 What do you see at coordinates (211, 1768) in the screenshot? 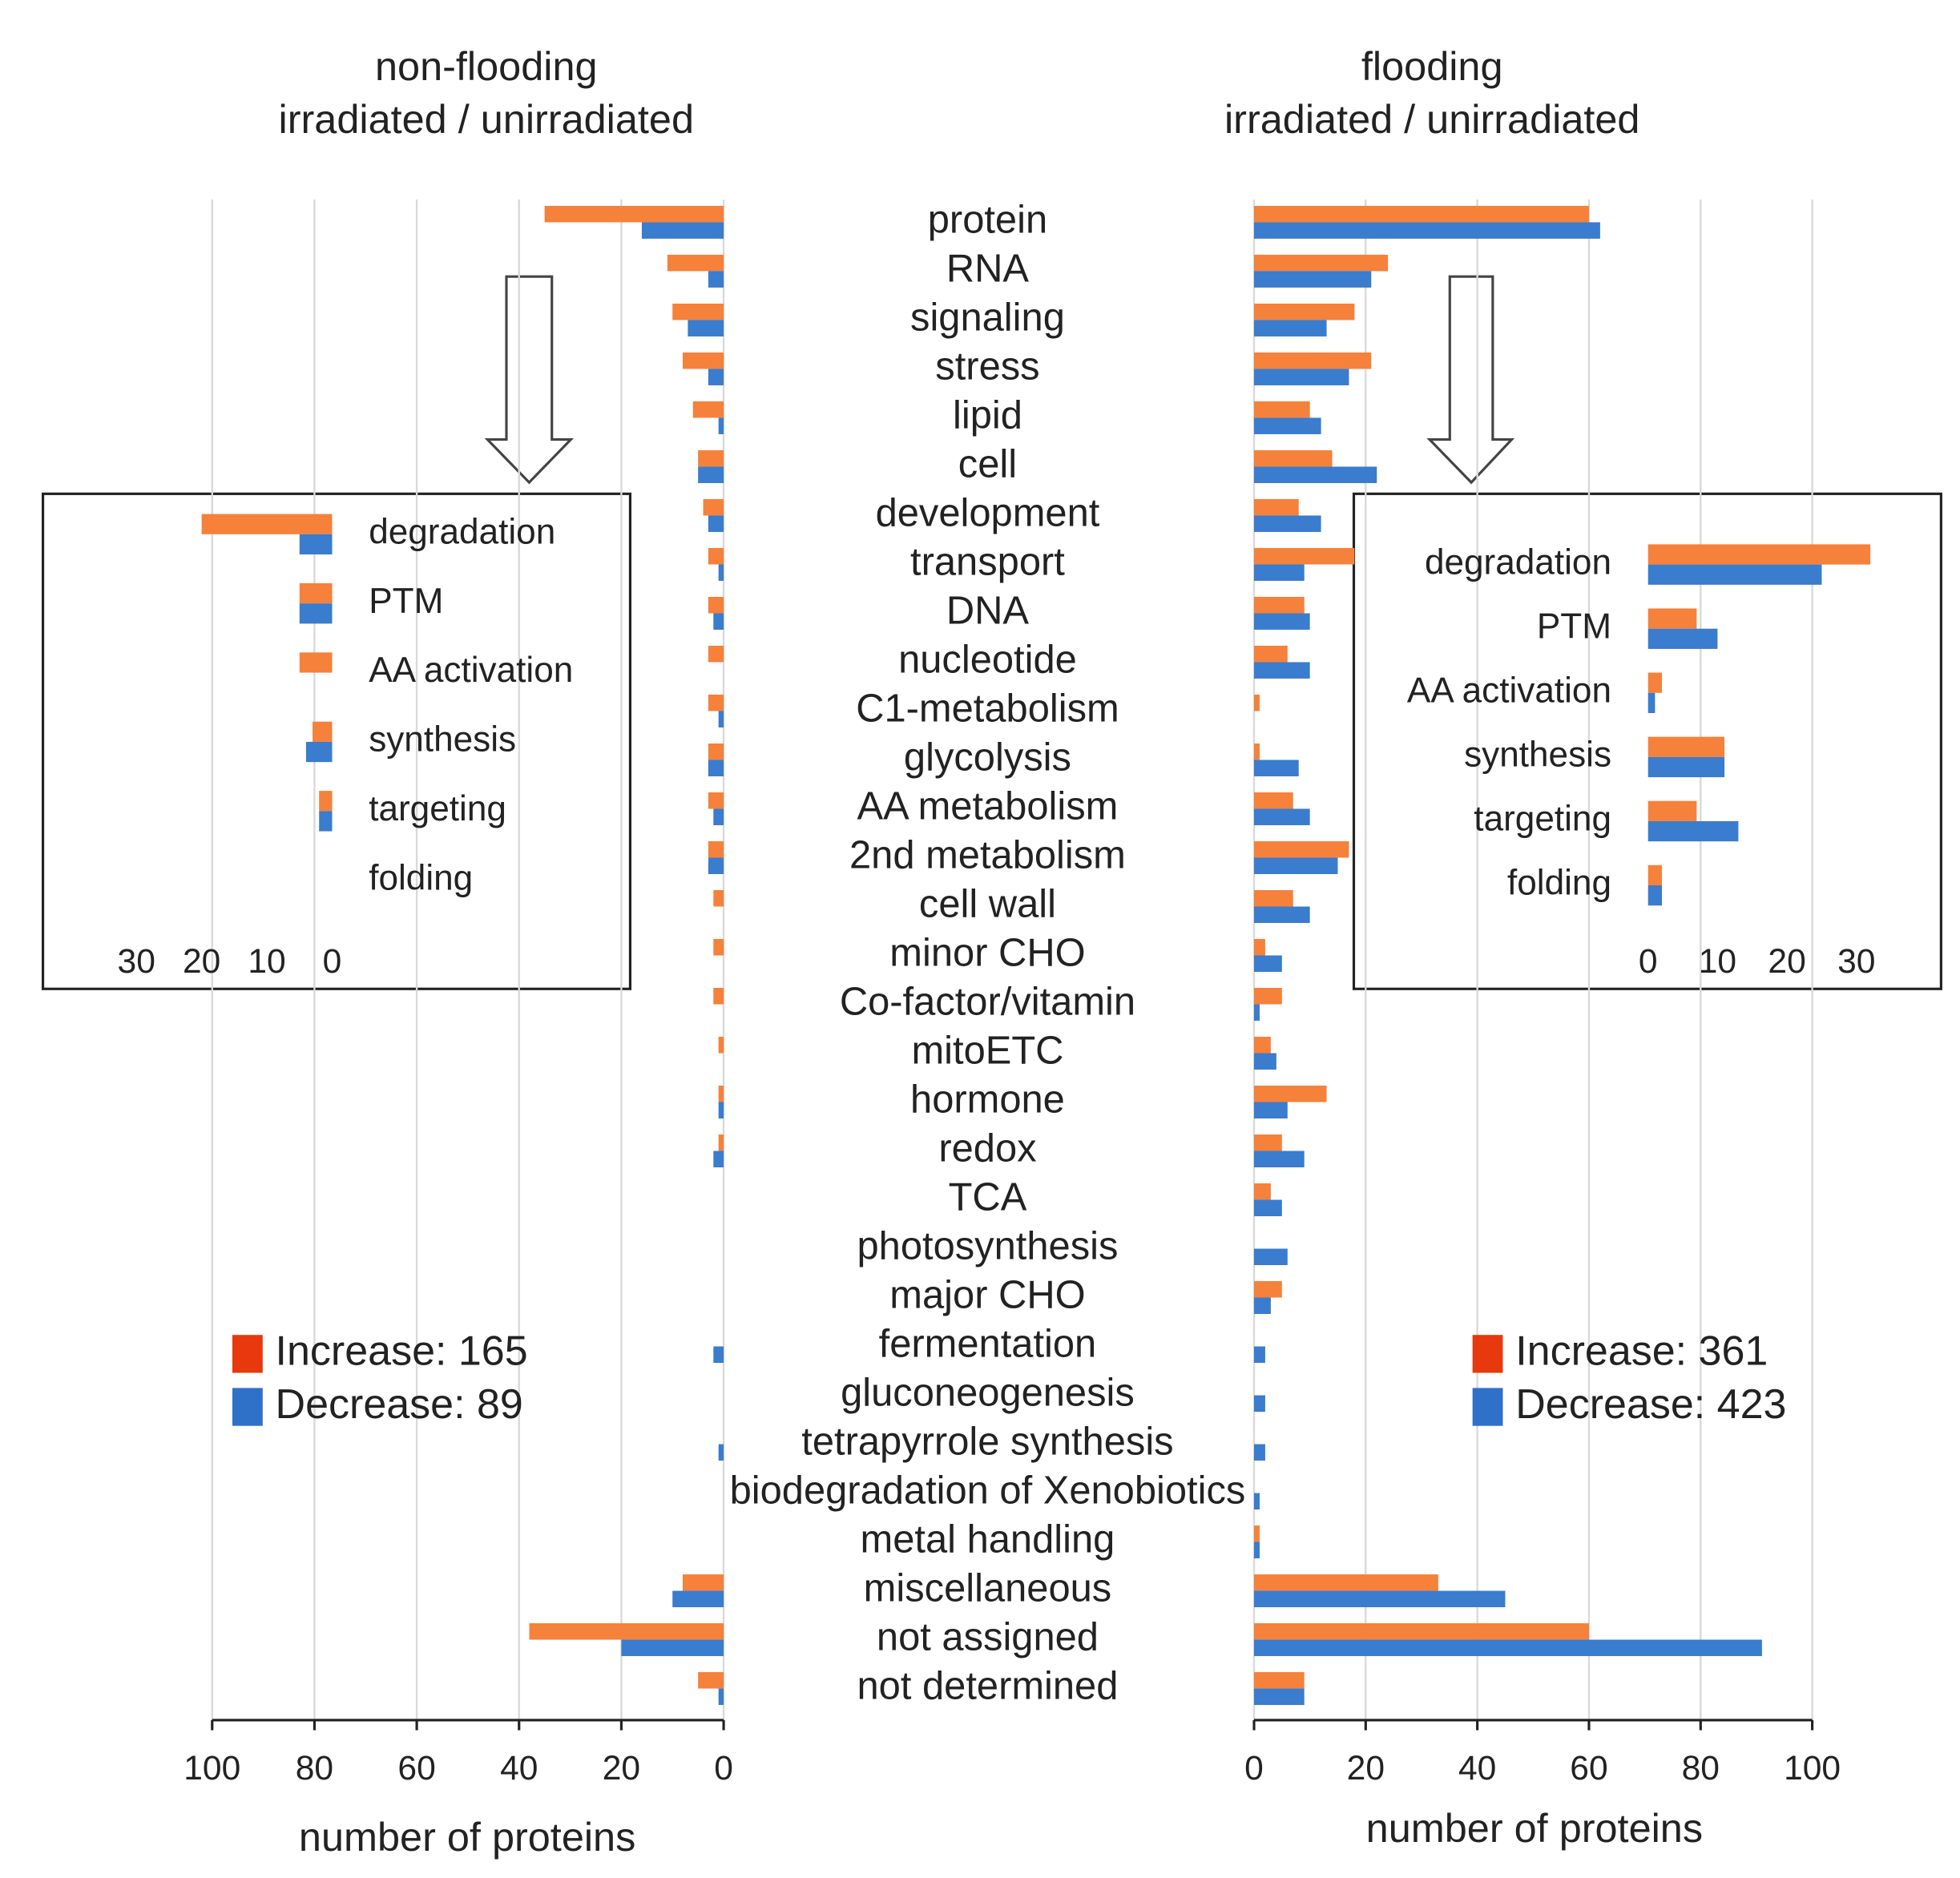
I see `x-tick-label: 100` at bounding box center [211, 1768].